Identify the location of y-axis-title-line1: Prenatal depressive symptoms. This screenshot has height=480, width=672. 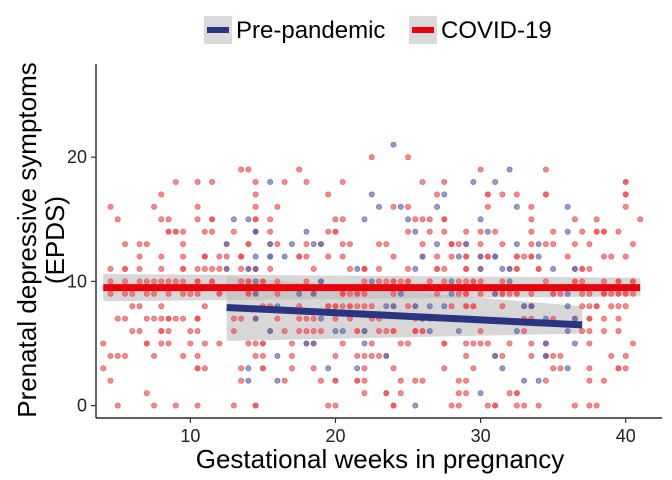
(27, 239).